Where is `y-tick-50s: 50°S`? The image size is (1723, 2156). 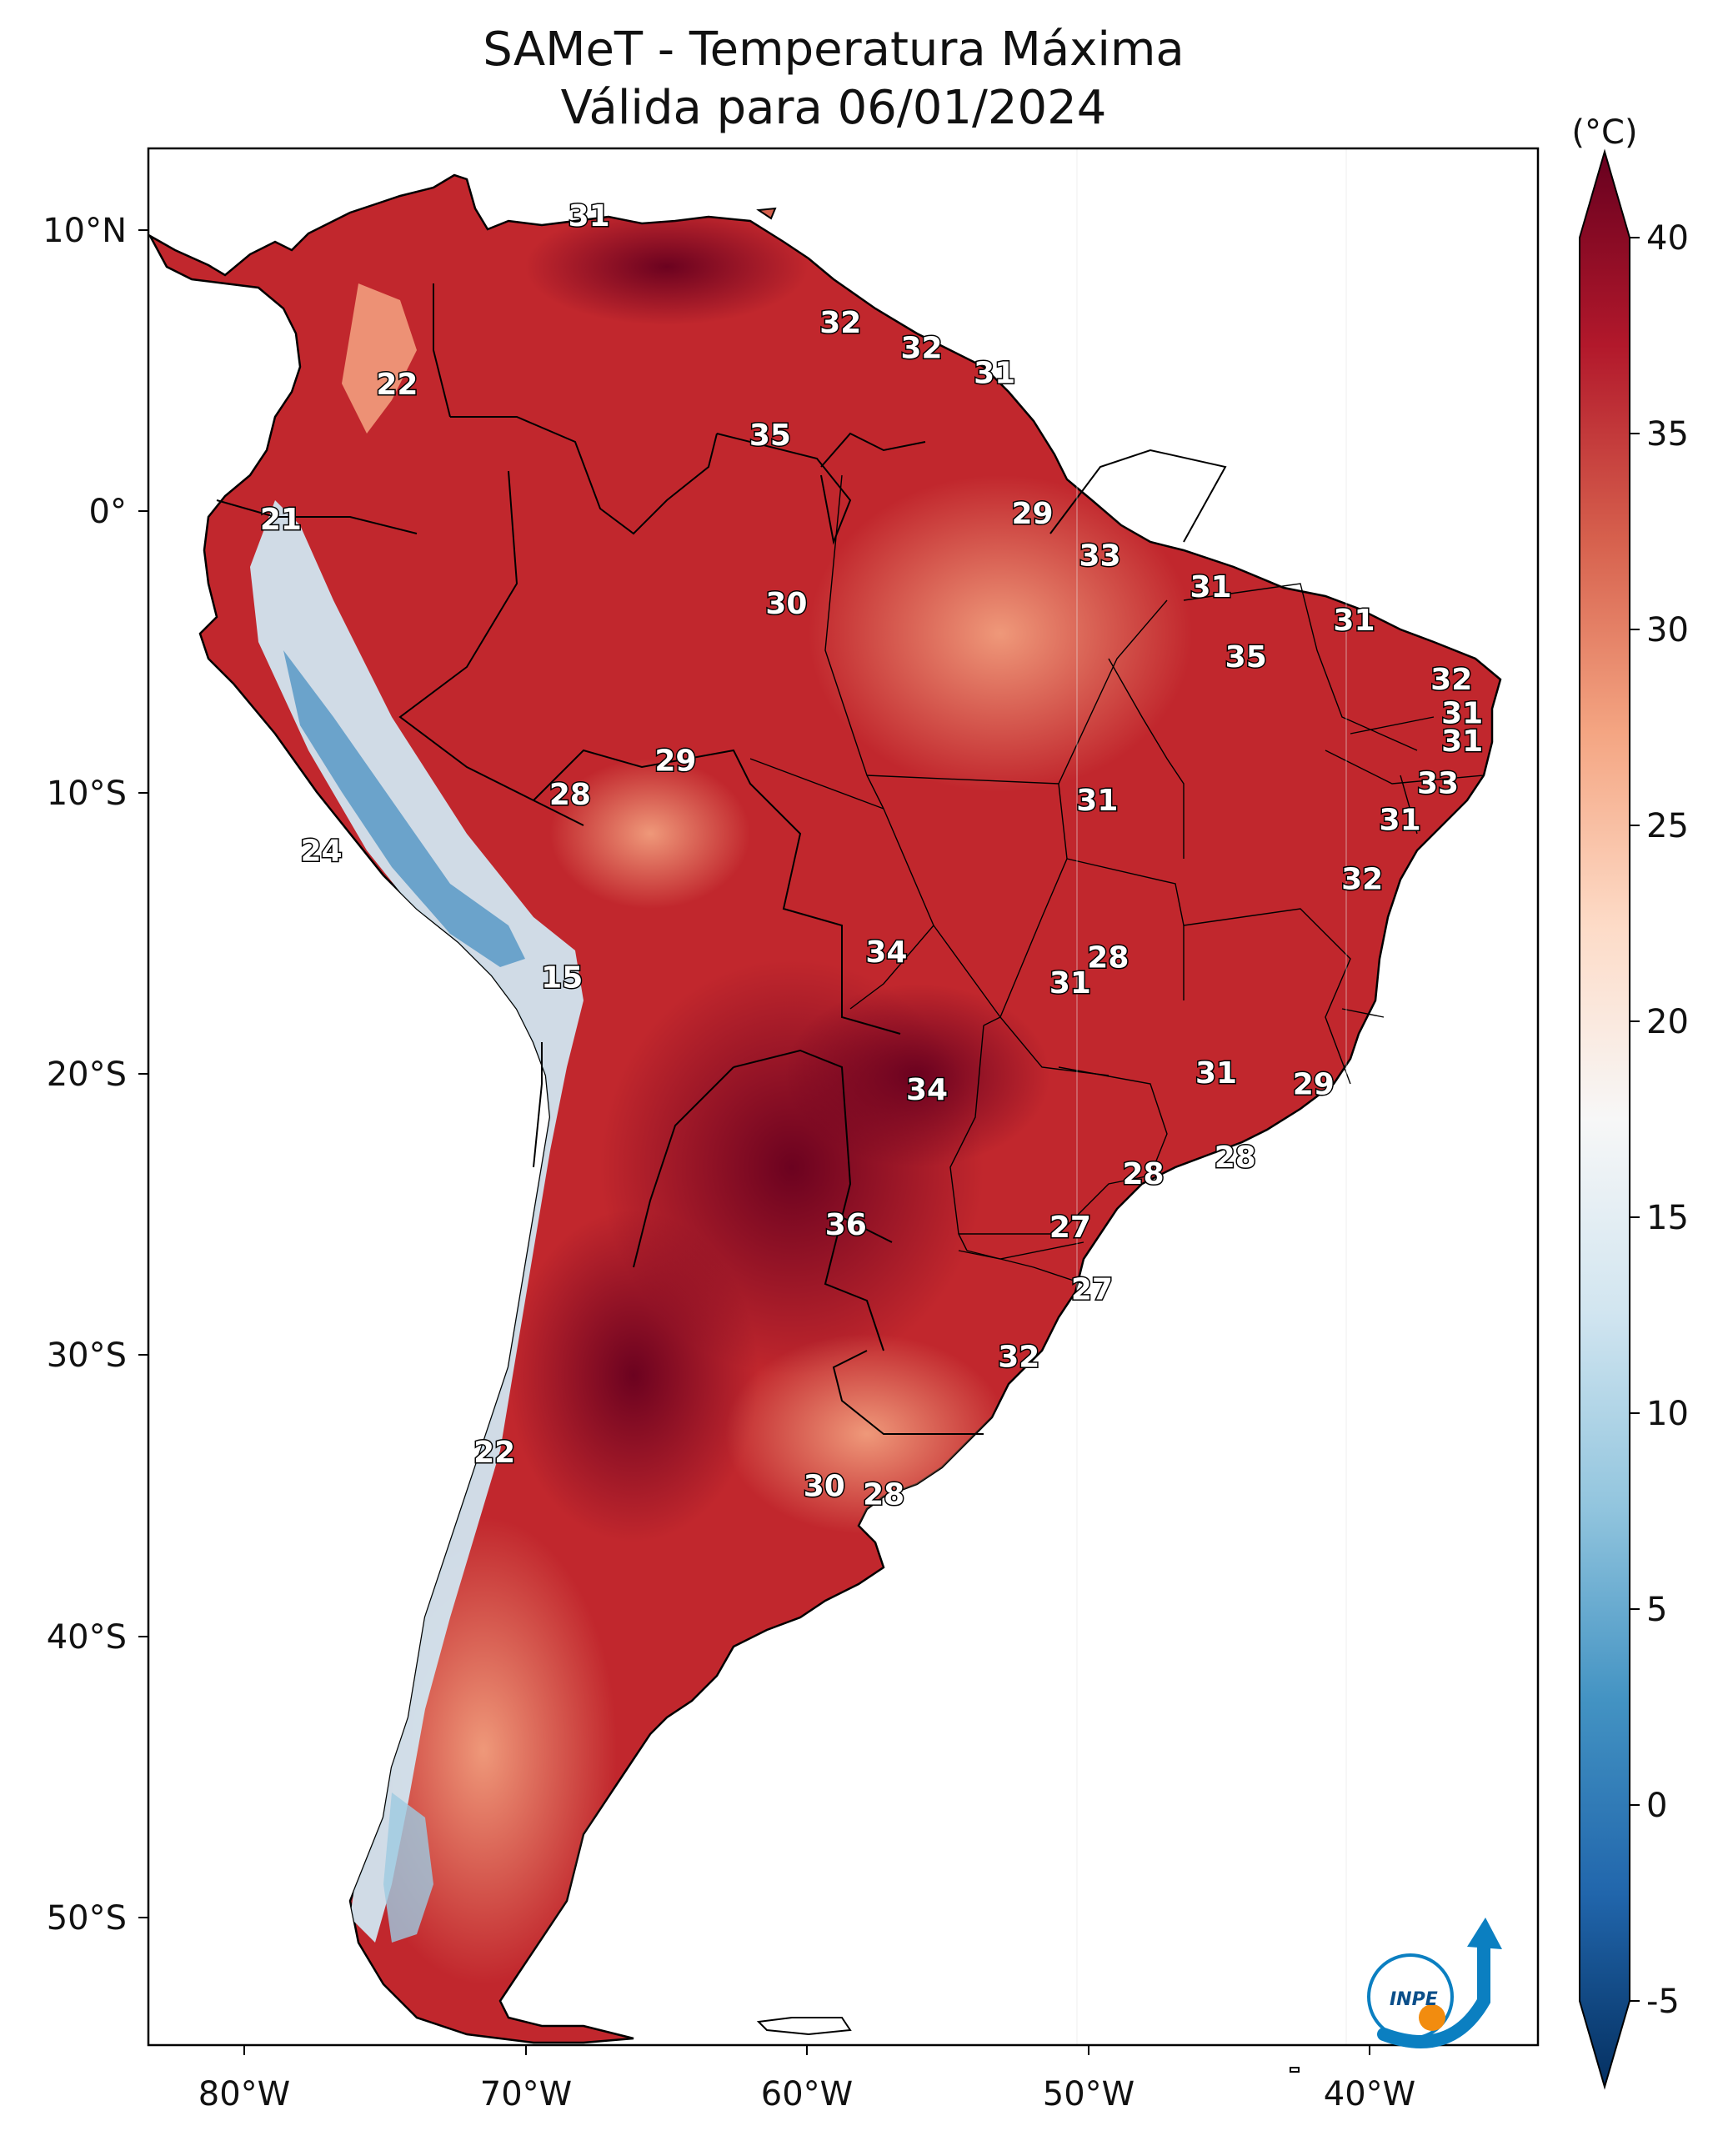 y-tick-50s: 50°S is located at coordinates (87, 1918).